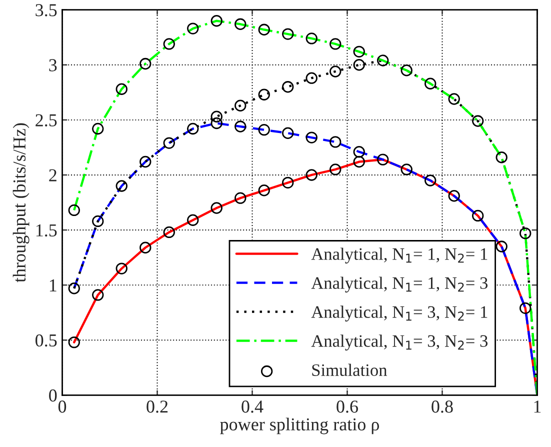  I want to click on x-tick-label: 0, so click(62, 406).